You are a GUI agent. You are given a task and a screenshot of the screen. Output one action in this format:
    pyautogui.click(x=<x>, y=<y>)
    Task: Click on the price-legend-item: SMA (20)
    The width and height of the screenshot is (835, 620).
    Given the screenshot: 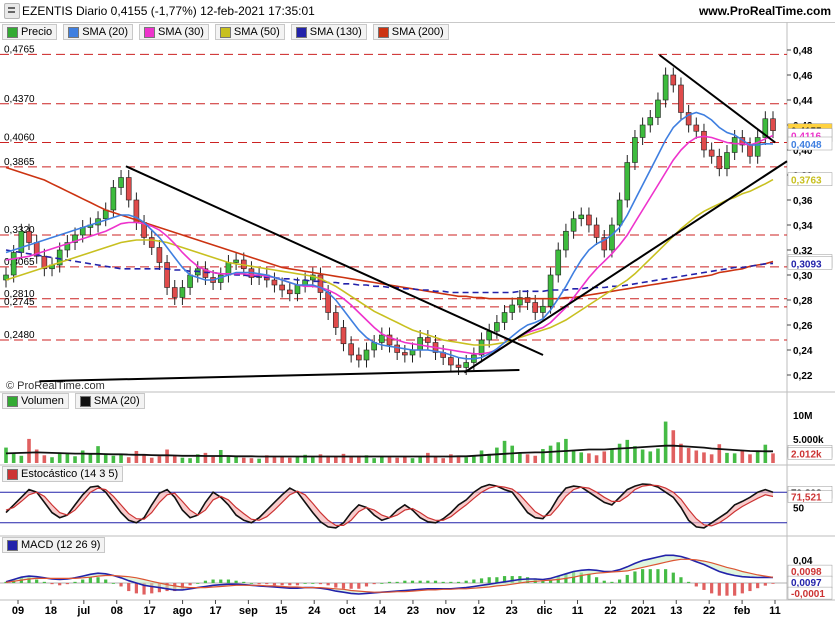 What is the action you would take?
    pyautogui.click(x=98, y=32)
    